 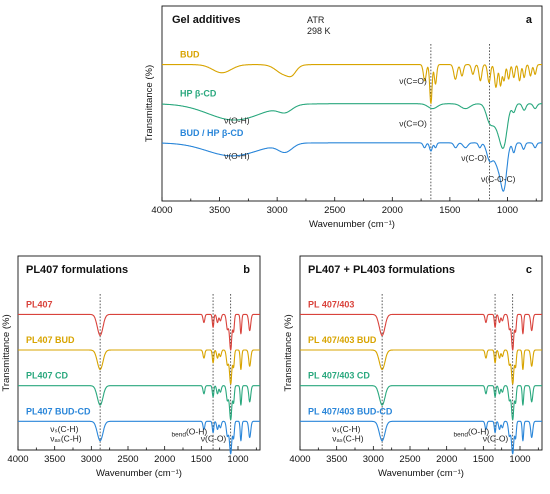 What do you see at coordinates (529, 270) in the screenshot?
I see `panel-letter: c` at bounding box center [529, 270].